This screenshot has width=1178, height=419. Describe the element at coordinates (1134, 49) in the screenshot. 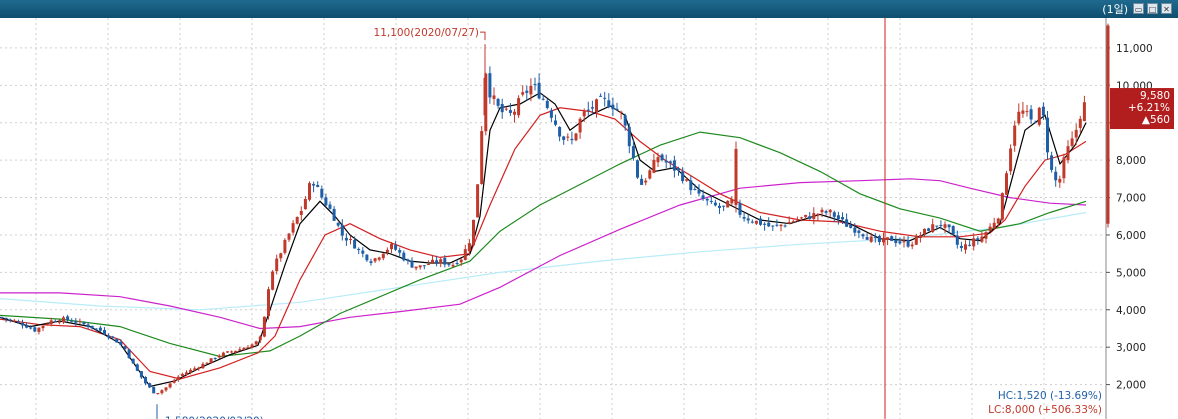

I see `y-tick-label: 11,000` at that location.